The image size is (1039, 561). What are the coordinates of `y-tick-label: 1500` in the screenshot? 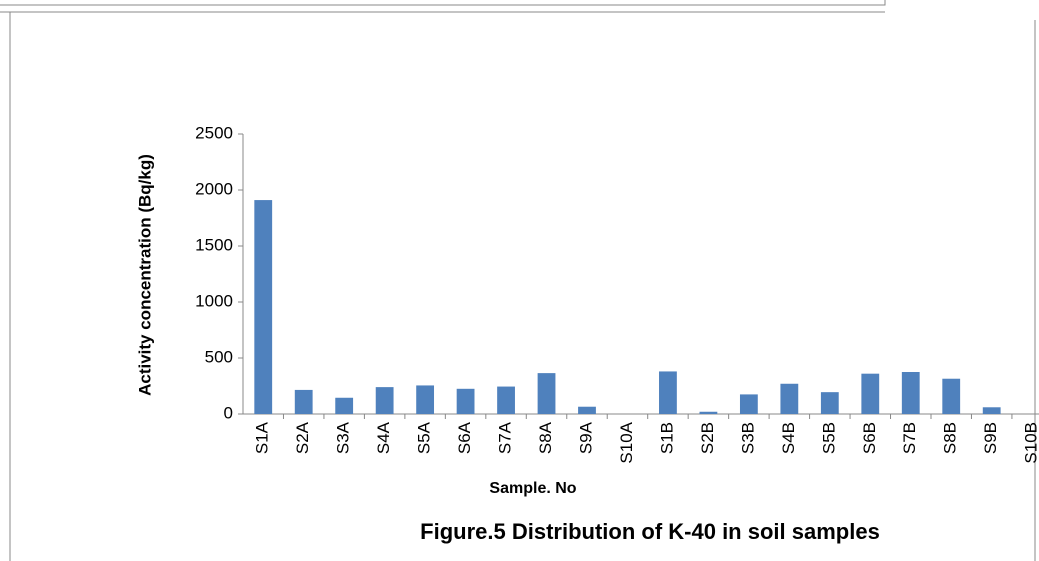 It's located at (214, 244).